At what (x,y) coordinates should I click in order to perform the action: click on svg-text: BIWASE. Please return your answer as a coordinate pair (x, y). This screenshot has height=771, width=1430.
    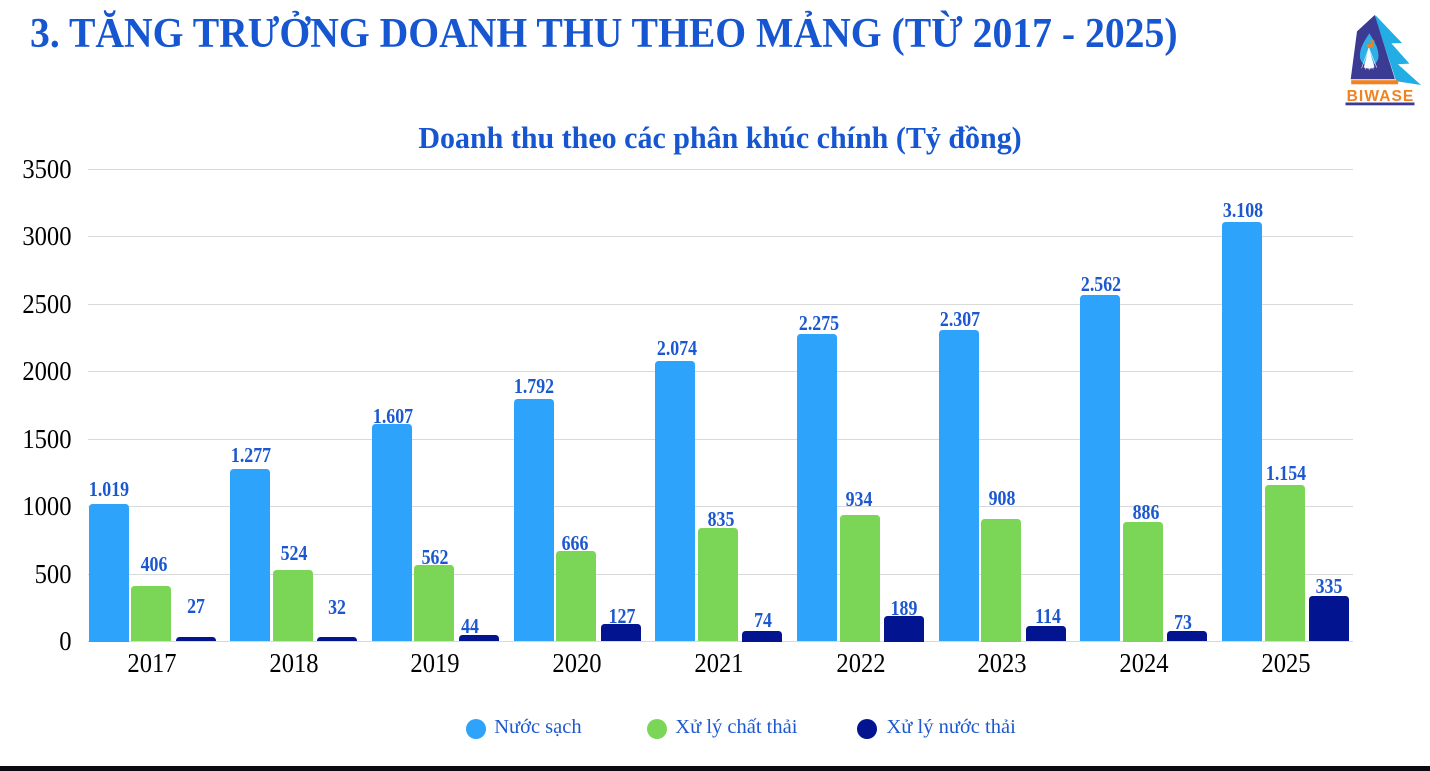
    Looking at the image, I should click on (1381, 96).